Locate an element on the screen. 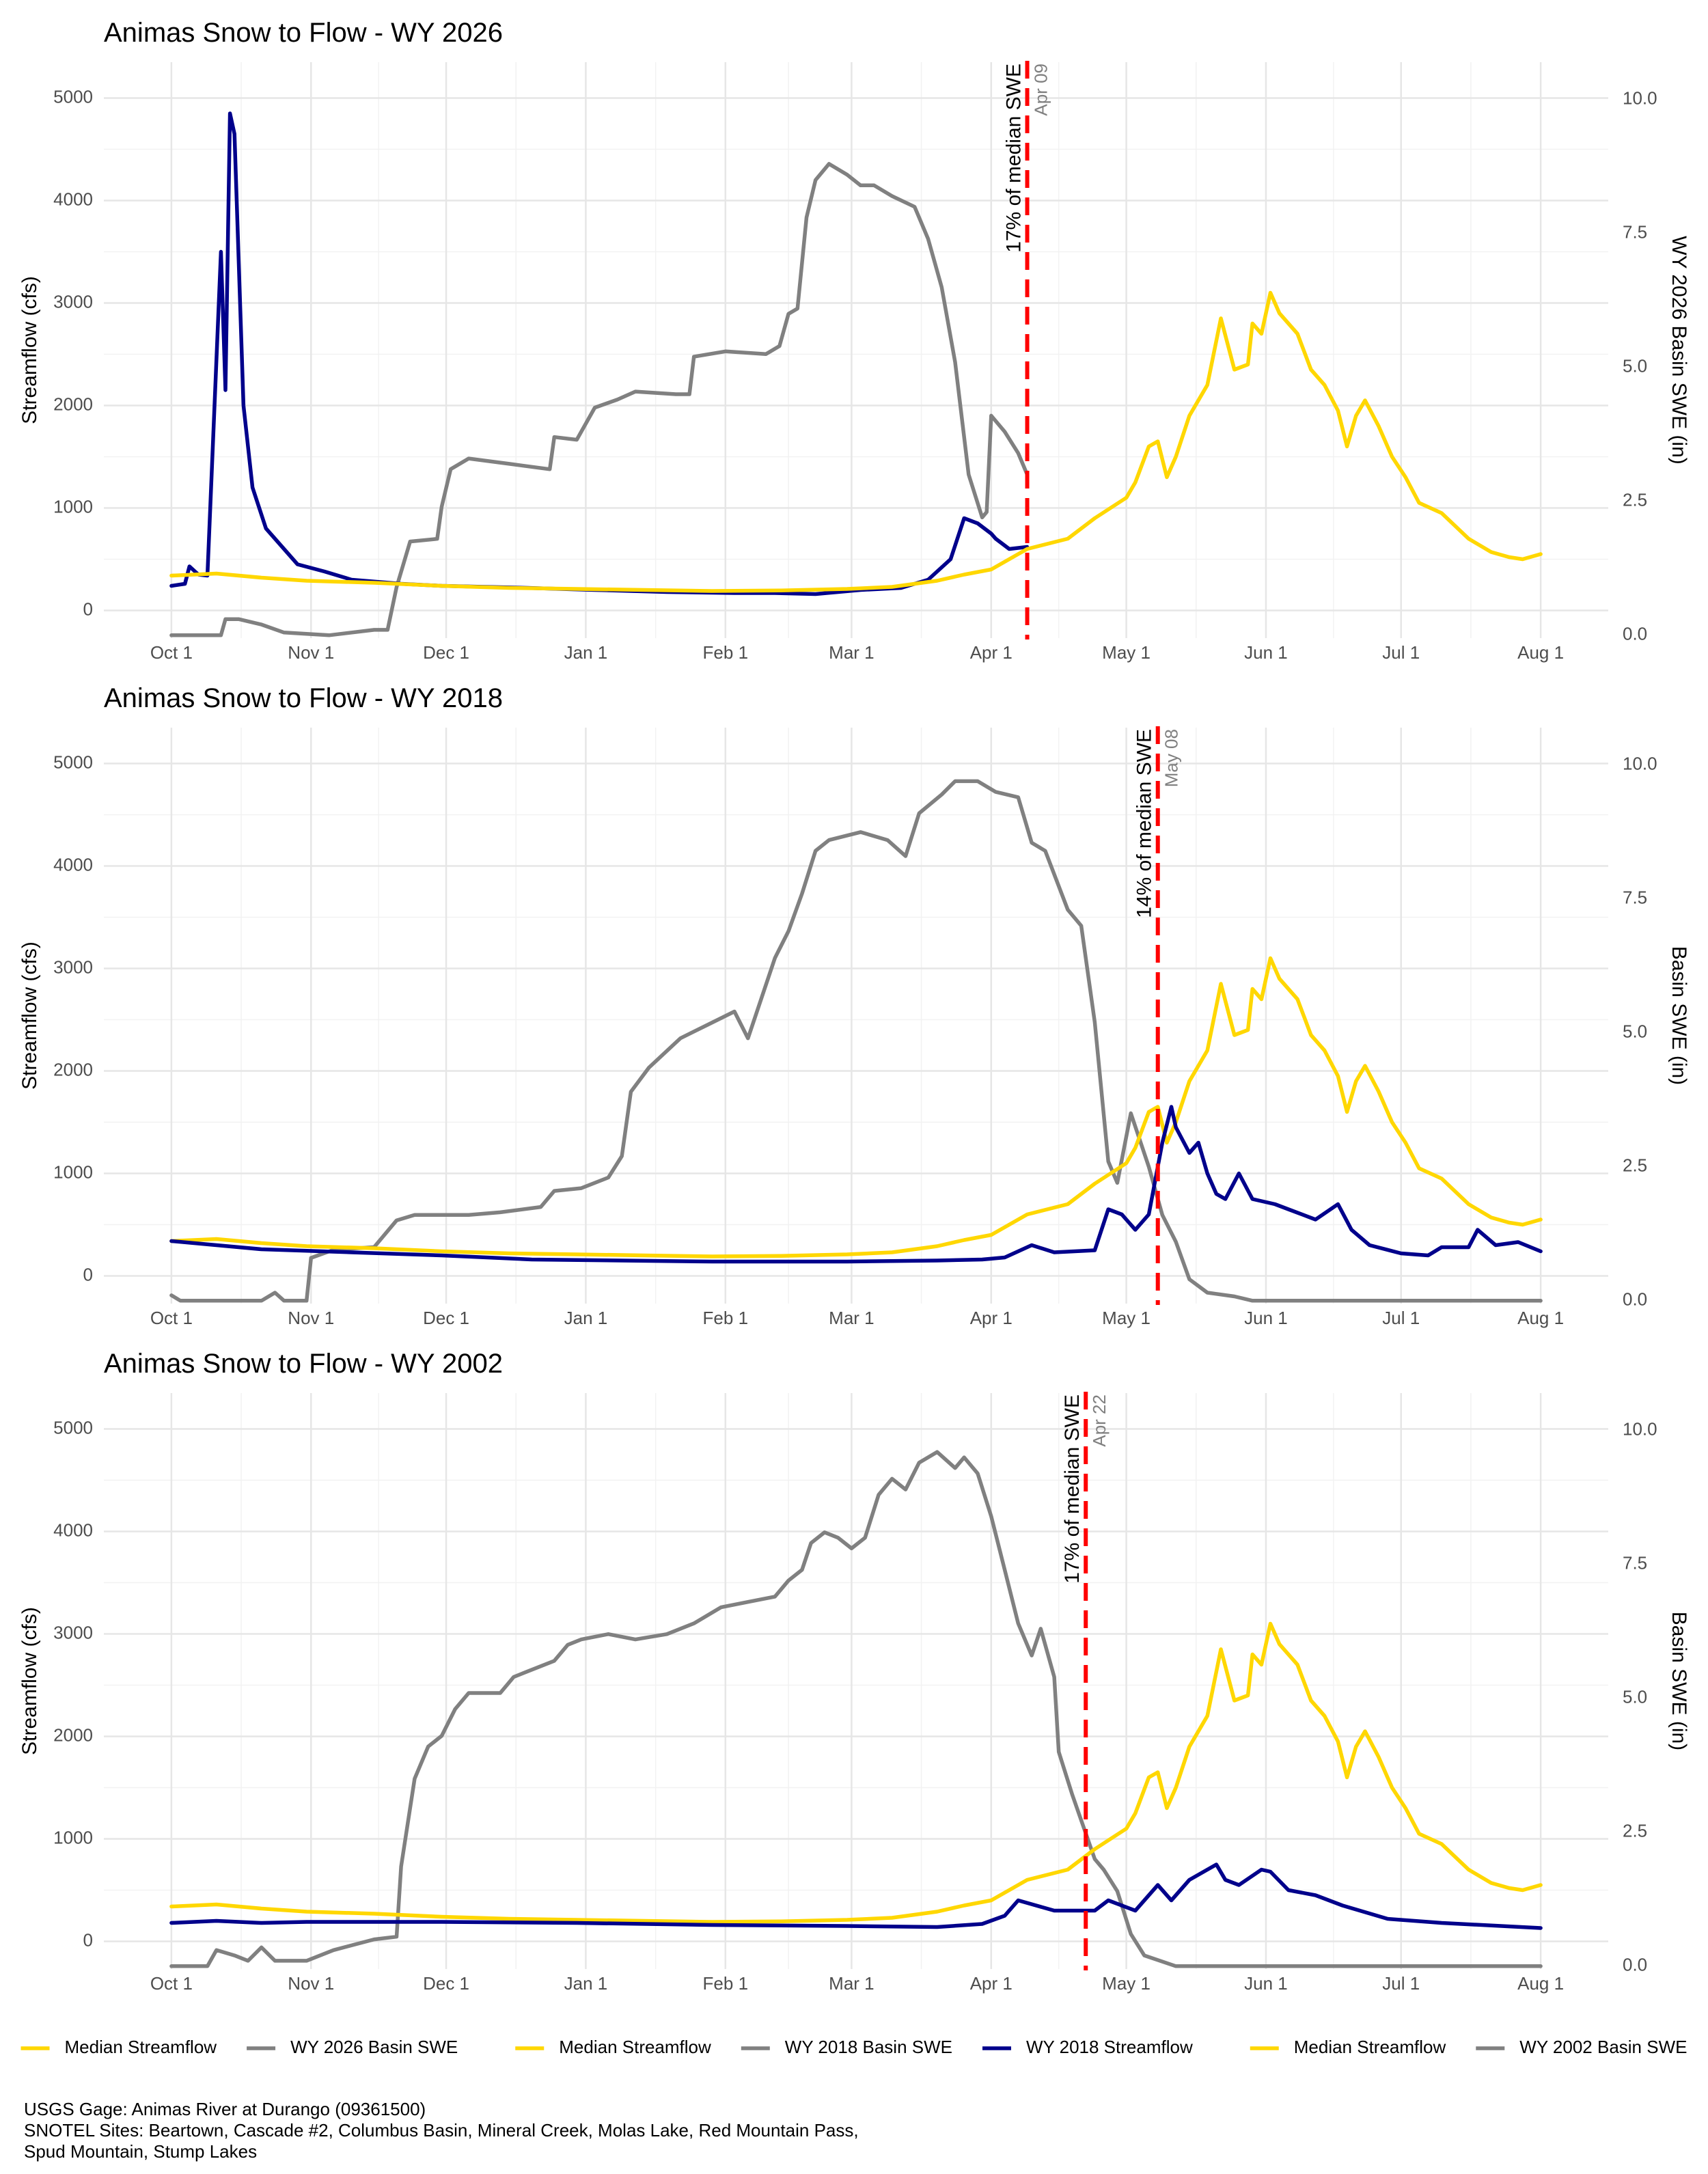 This screenshot has height=2174, width=1708. legend-label: WY 2002 Basin SWE is located at coordinates (1603, 2047).